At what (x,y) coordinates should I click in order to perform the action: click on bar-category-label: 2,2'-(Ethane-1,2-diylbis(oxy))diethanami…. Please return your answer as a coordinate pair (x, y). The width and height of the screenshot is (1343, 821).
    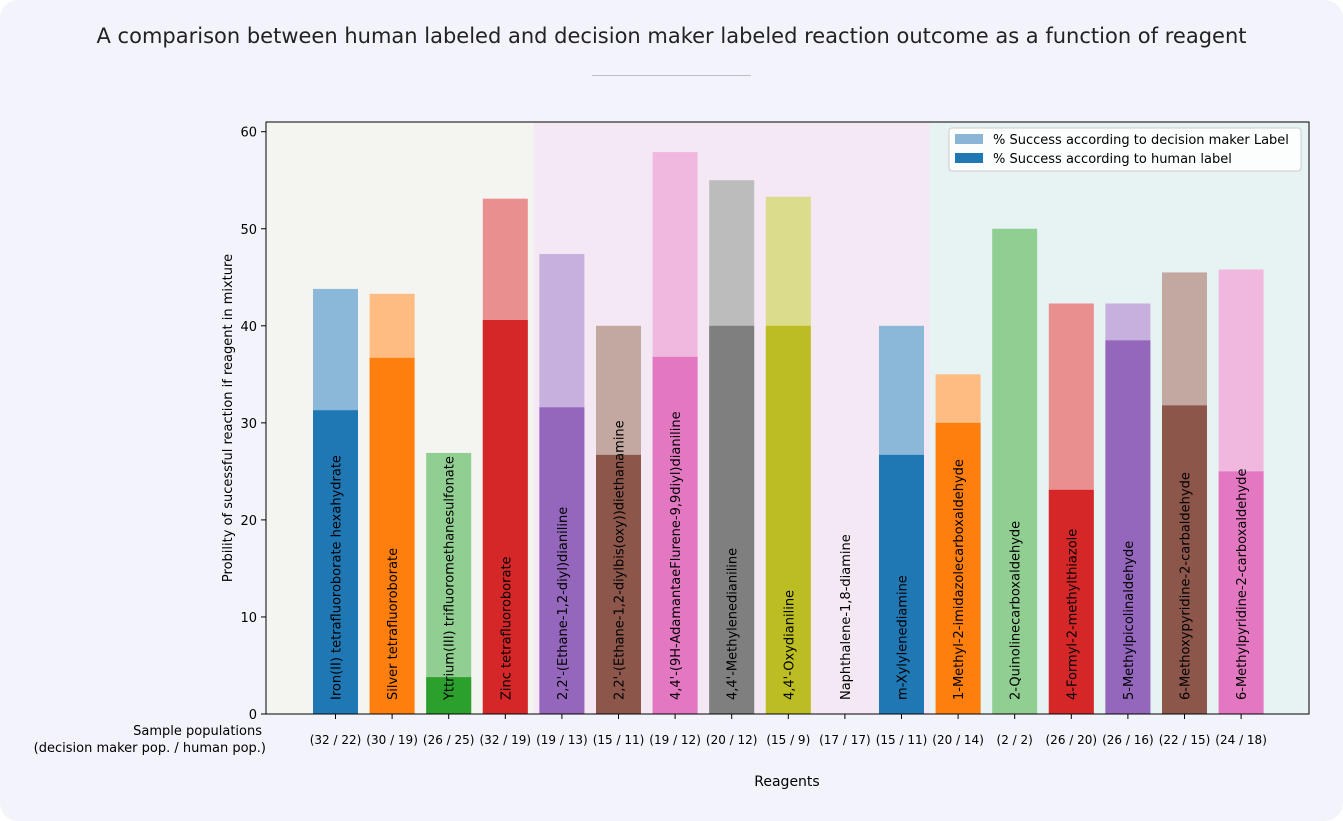
    Looking at the image, I should click on (620, 560).